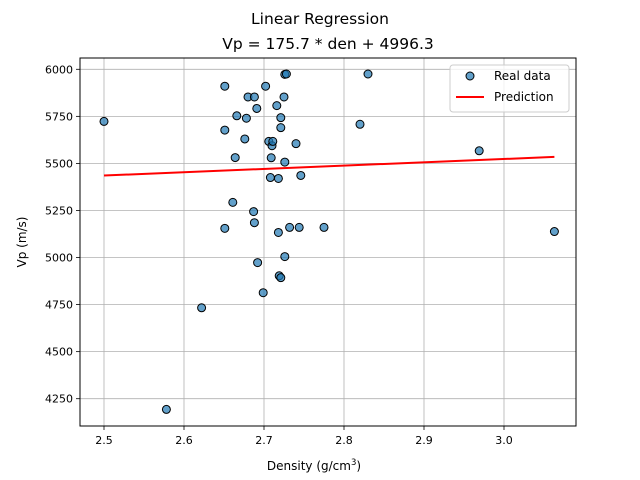 The height and width of the screenshot is (480, 640). What do you see at coordinates (470, 76) in the screenshot?
I see `legend-marker-real-data` at bounding box center [470, 76].